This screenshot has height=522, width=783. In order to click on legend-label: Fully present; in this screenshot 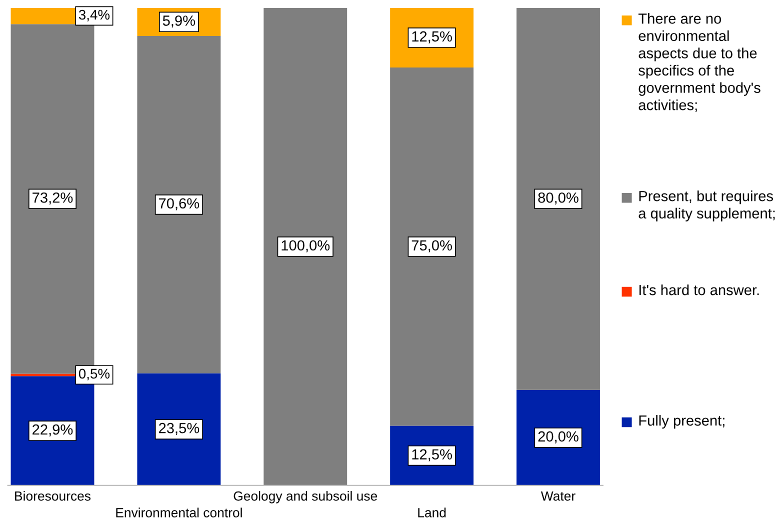, I will do `click(681, 421)`.